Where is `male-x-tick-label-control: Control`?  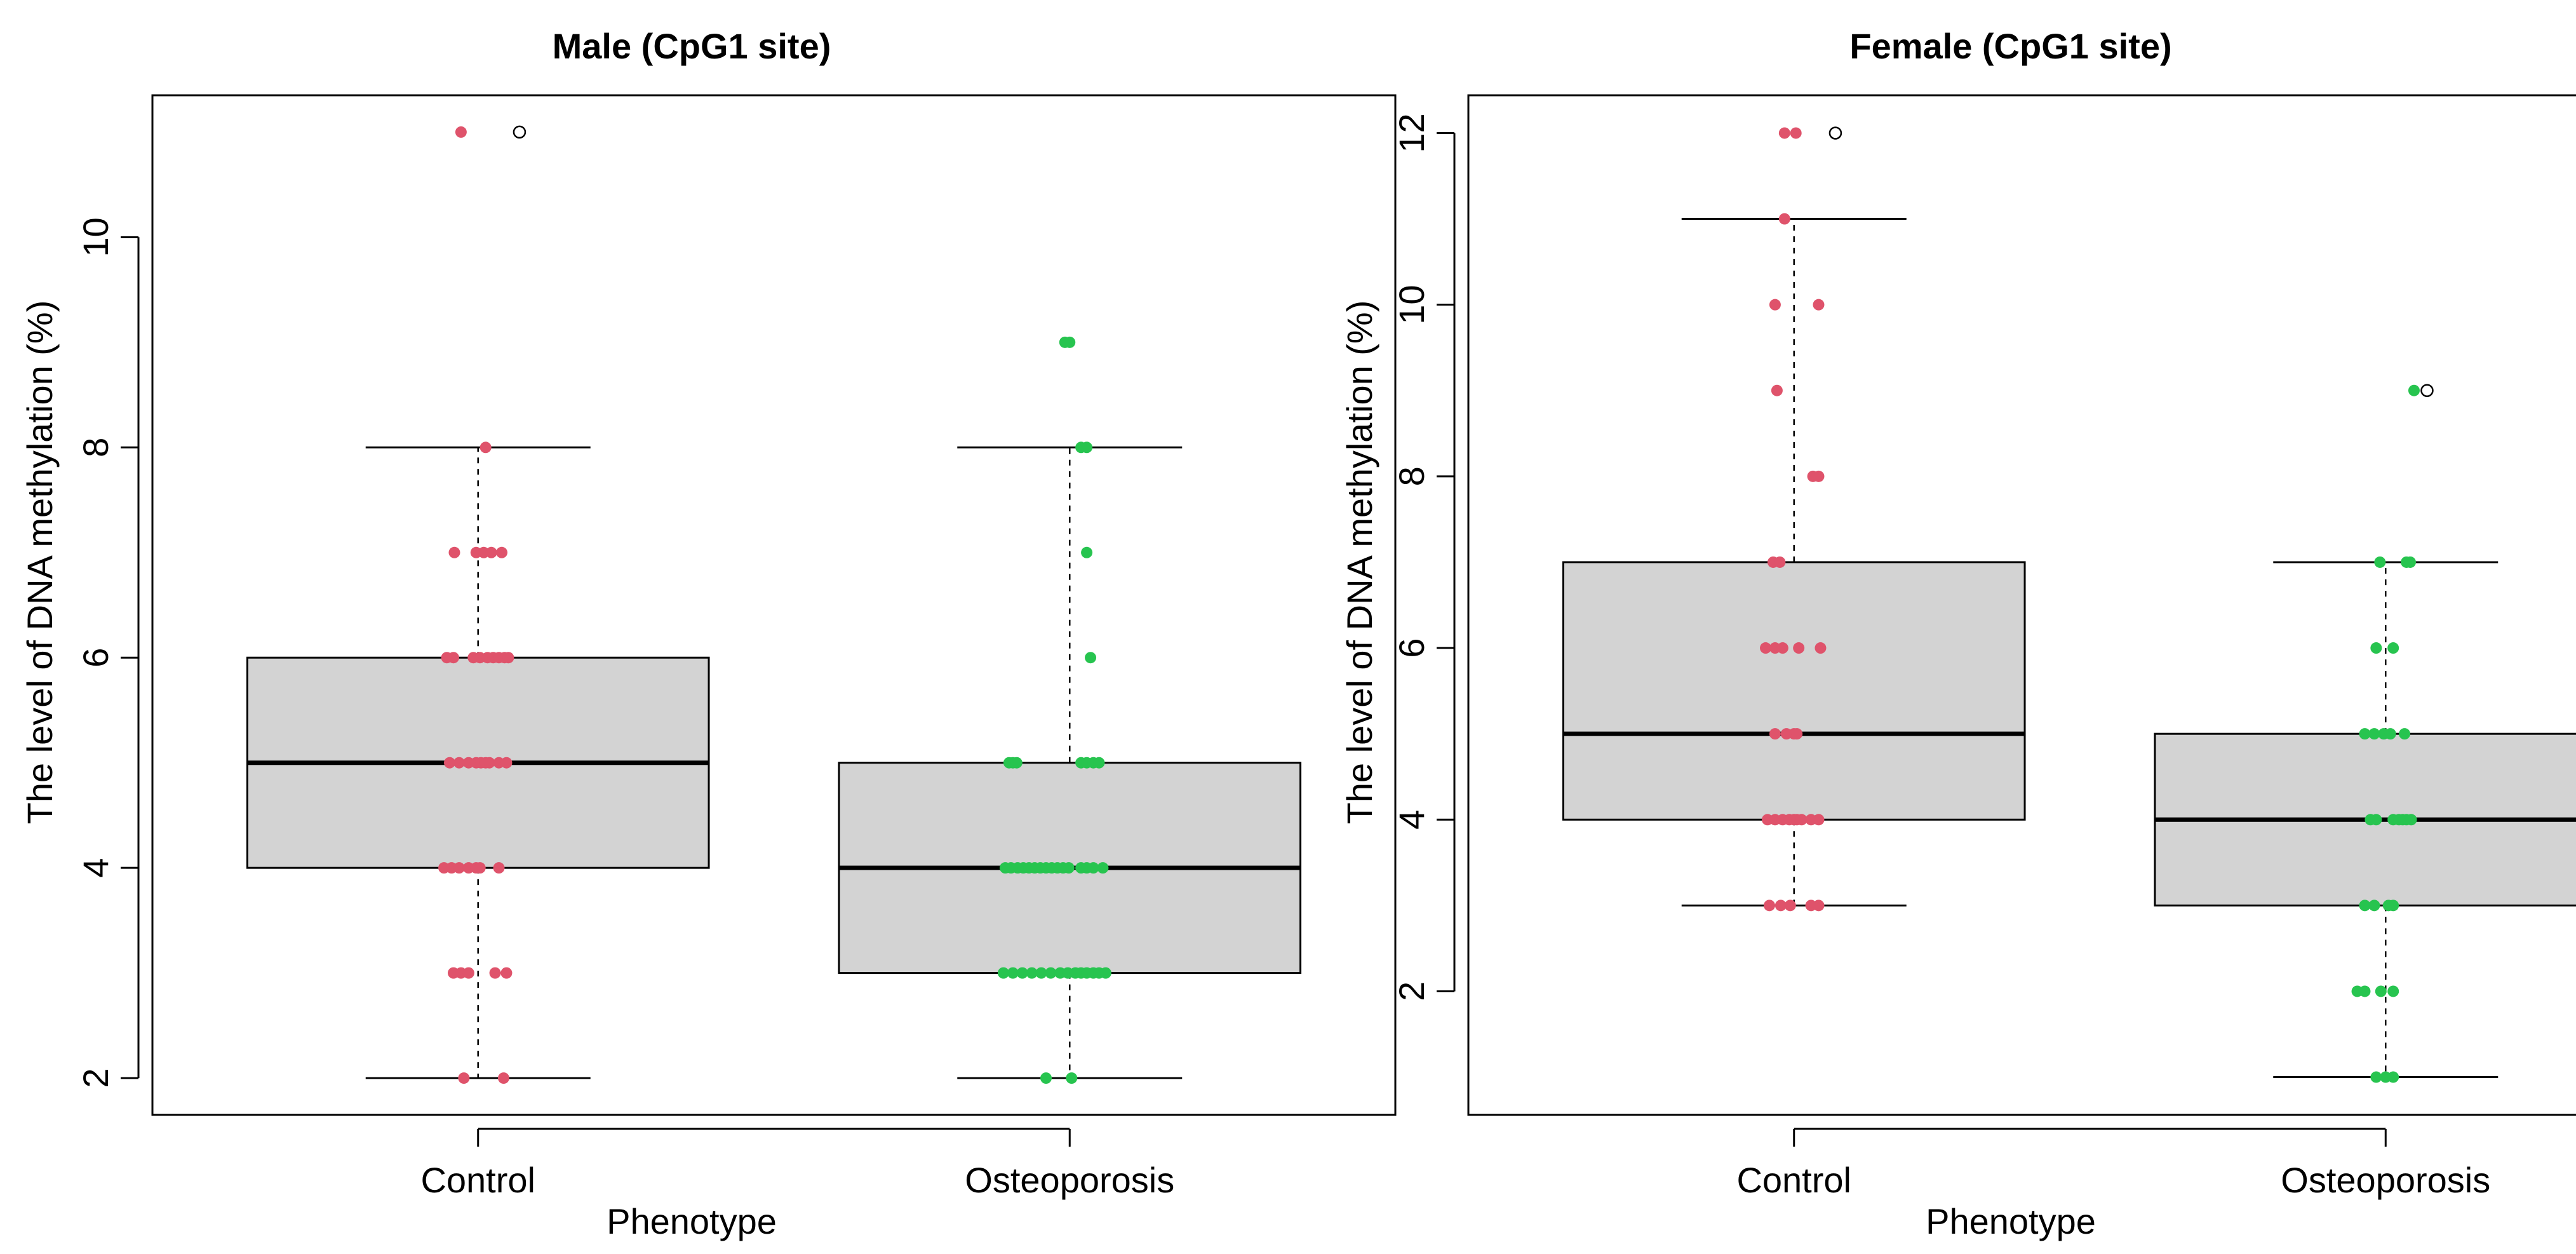
male-x-tick-label-control: Control is located at coordinates (477, 1180).